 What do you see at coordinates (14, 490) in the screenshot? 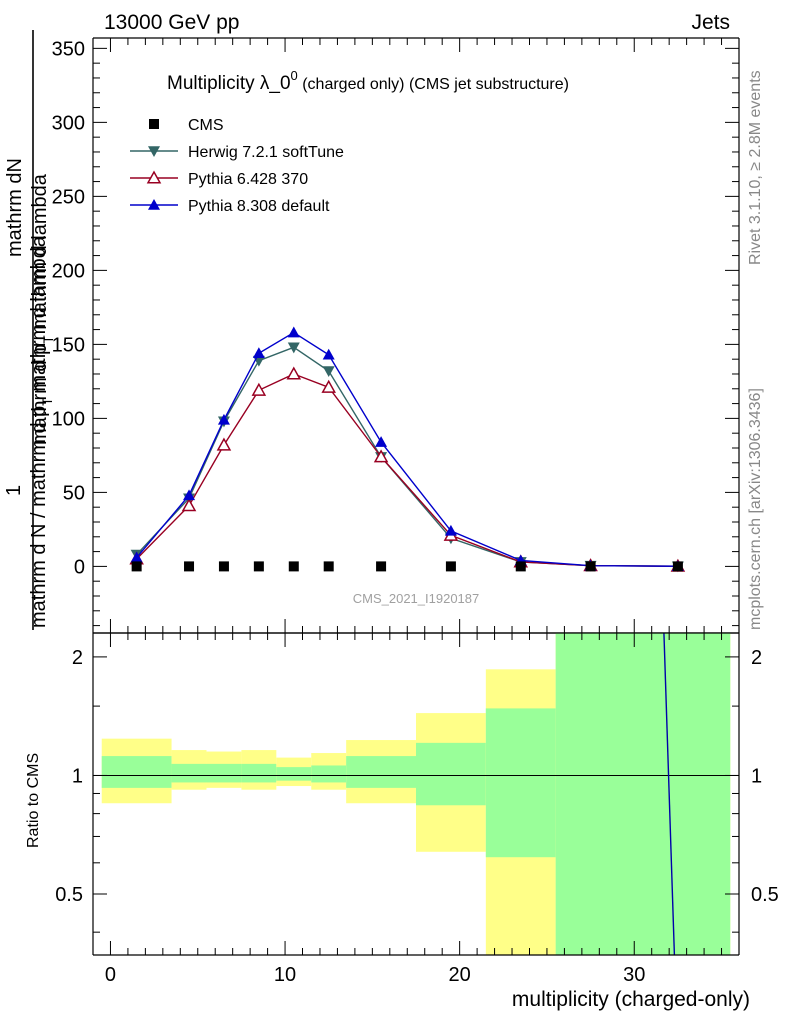
I see `ylabel-numerator-one: 1` at bounding box center [14, 490].